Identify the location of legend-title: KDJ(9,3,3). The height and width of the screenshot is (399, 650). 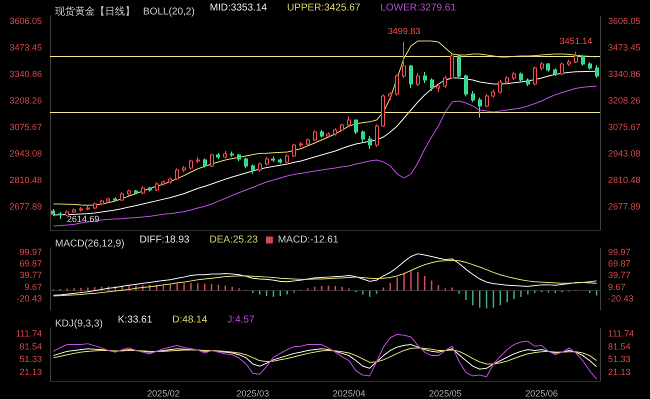
(79, 324).